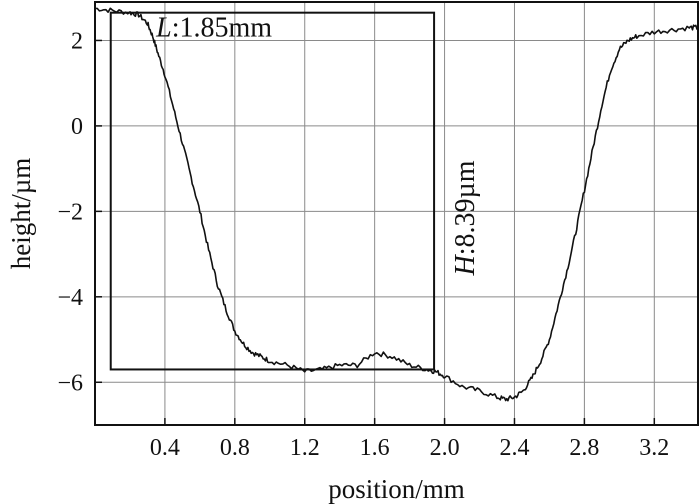 This screenshot has height=504, width=700. Describe the element at coordinates (70, 383) in the screenshot. I see `y-tick-label: −6` at that location.